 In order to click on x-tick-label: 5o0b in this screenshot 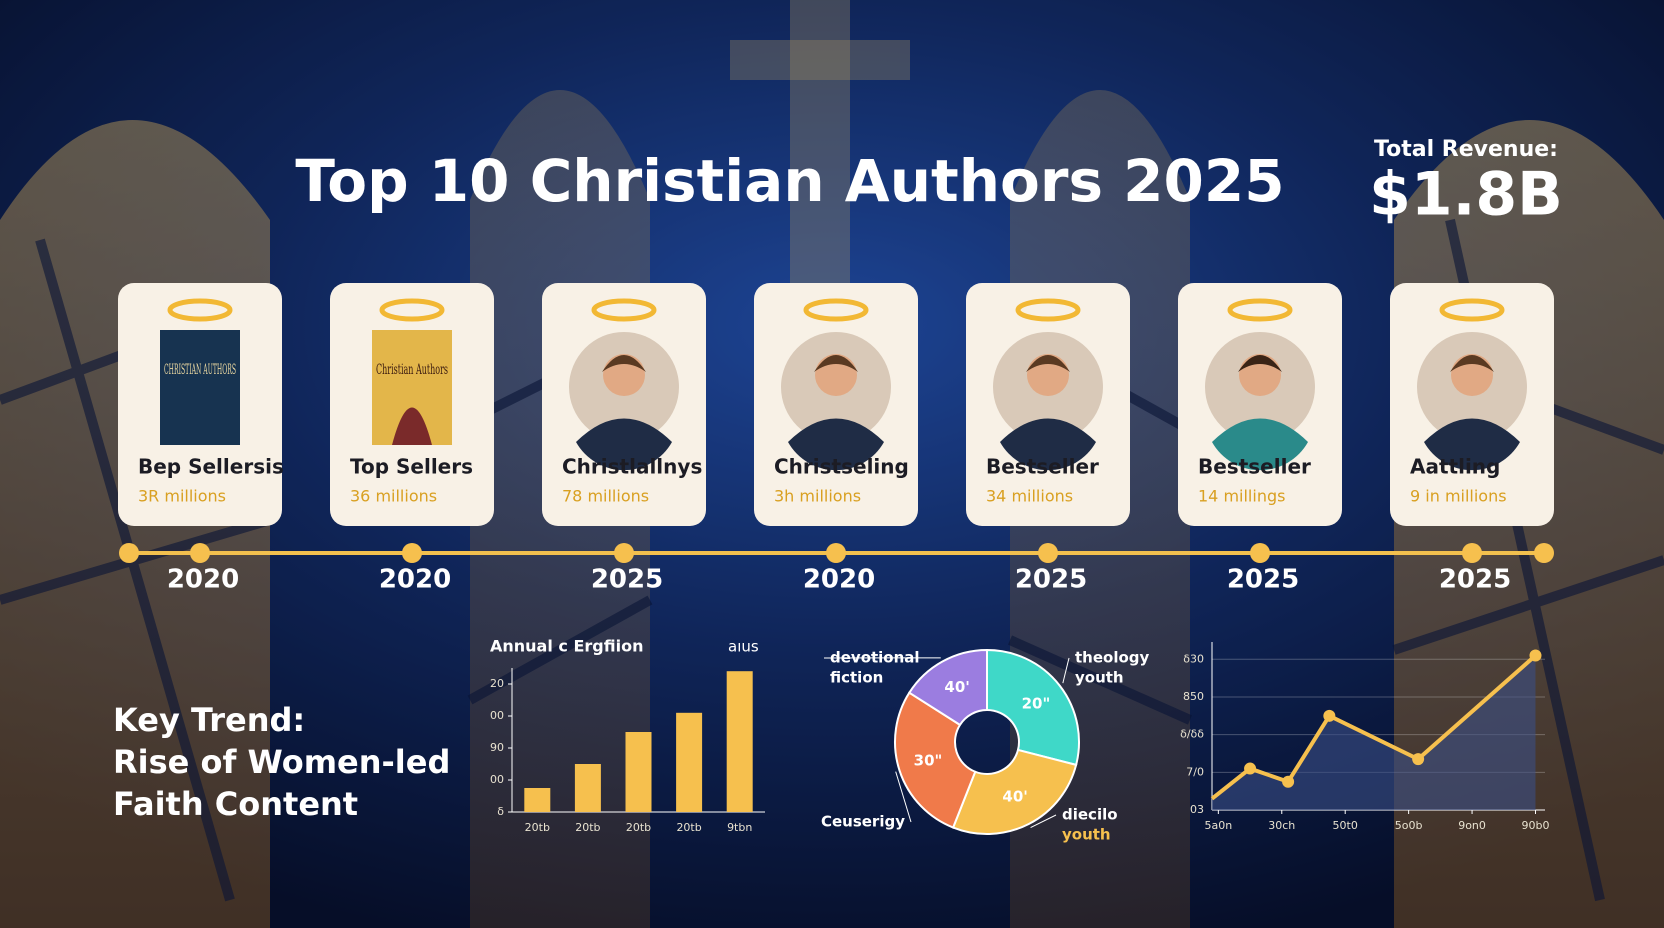, I will do `click(1409, 825)`.